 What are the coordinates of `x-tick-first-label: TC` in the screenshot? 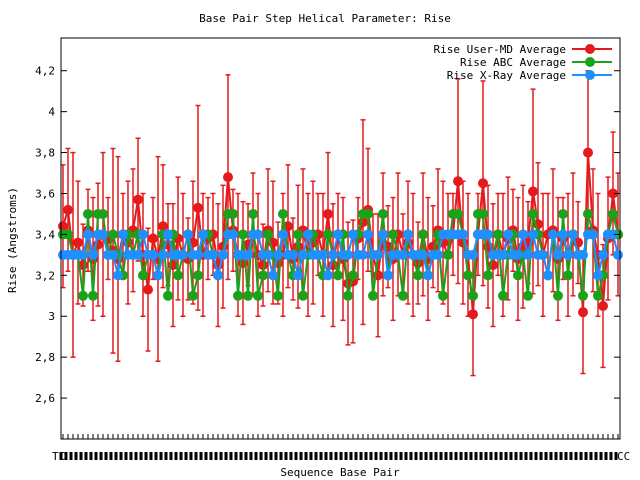 It's located at (58, 456).